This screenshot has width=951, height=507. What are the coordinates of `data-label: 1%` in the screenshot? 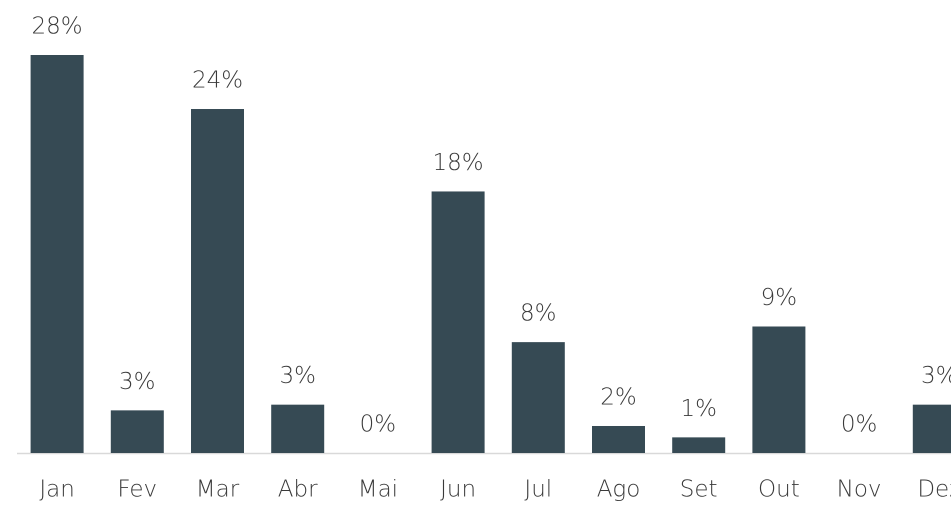 It's located at (698, 409).